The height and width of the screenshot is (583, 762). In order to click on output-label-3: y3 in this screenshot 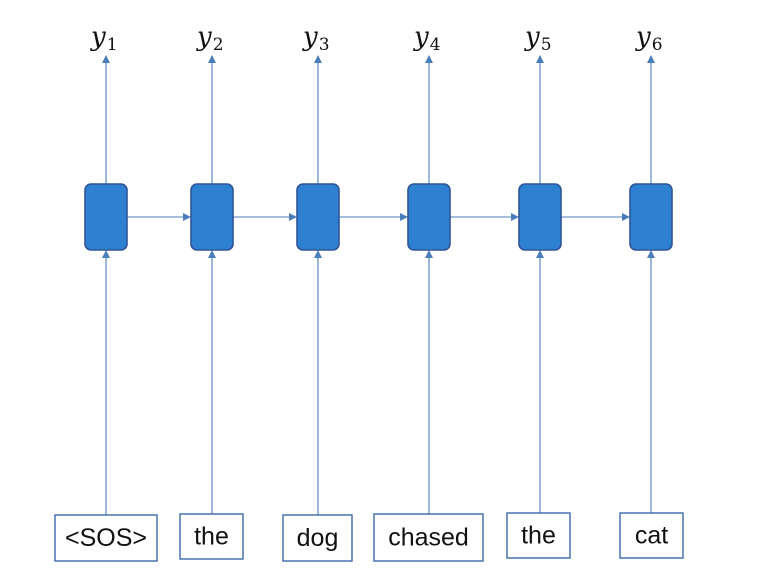, I will do `click(316, 38)`.